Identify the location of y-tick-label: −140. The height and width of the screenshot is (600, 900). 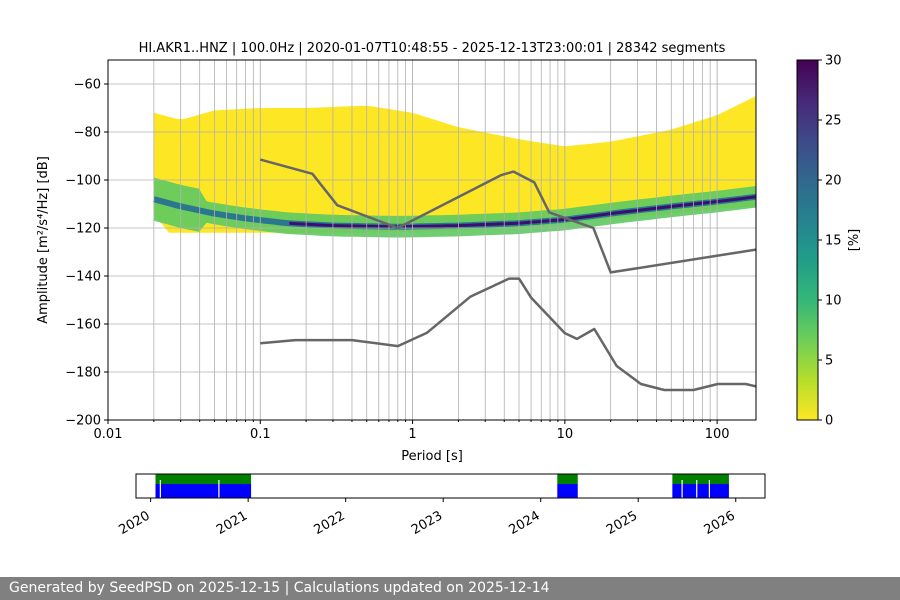
(83, 277).